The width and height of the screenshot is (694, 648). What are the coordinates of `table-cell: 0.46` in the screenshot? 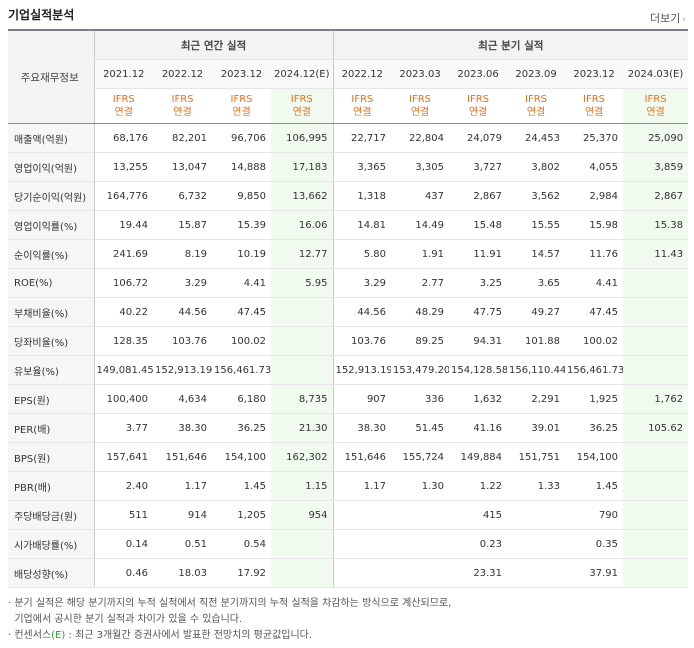 It's located at (123, 573).